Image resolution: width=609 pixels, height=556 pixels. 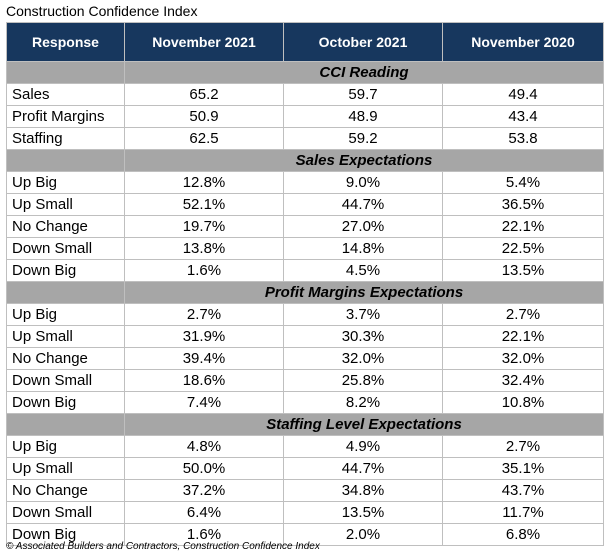 I want to click on table-cell-value: 13.8%, so click(x=204, y=248).